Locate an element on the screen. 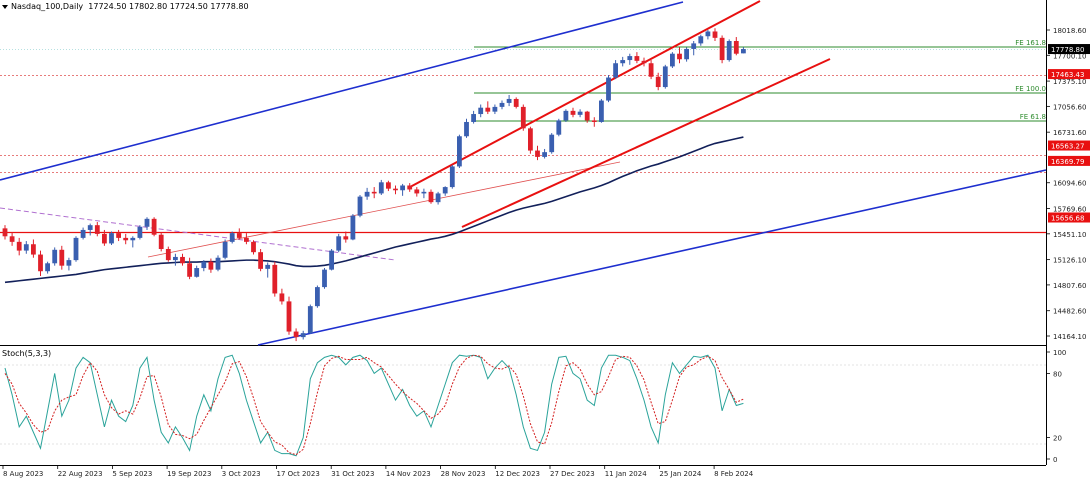 This screenshot has height=478, width=1090. red-channel-lower-line is located at coordinates (646, 143).